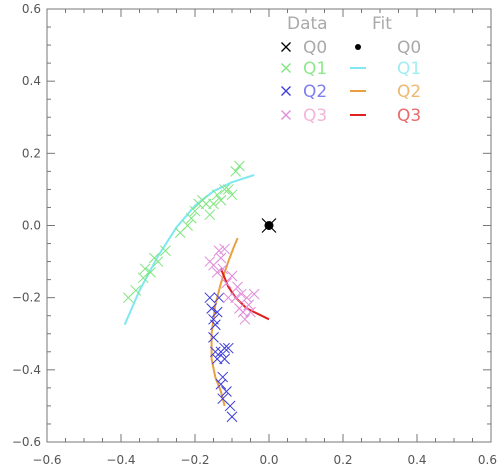 This screenshot has width=499, height=475. What do you see at coordinates (286, 115) in the screenshot?
I see `legend-marker-data-q3` at bounding box center [286, 115].